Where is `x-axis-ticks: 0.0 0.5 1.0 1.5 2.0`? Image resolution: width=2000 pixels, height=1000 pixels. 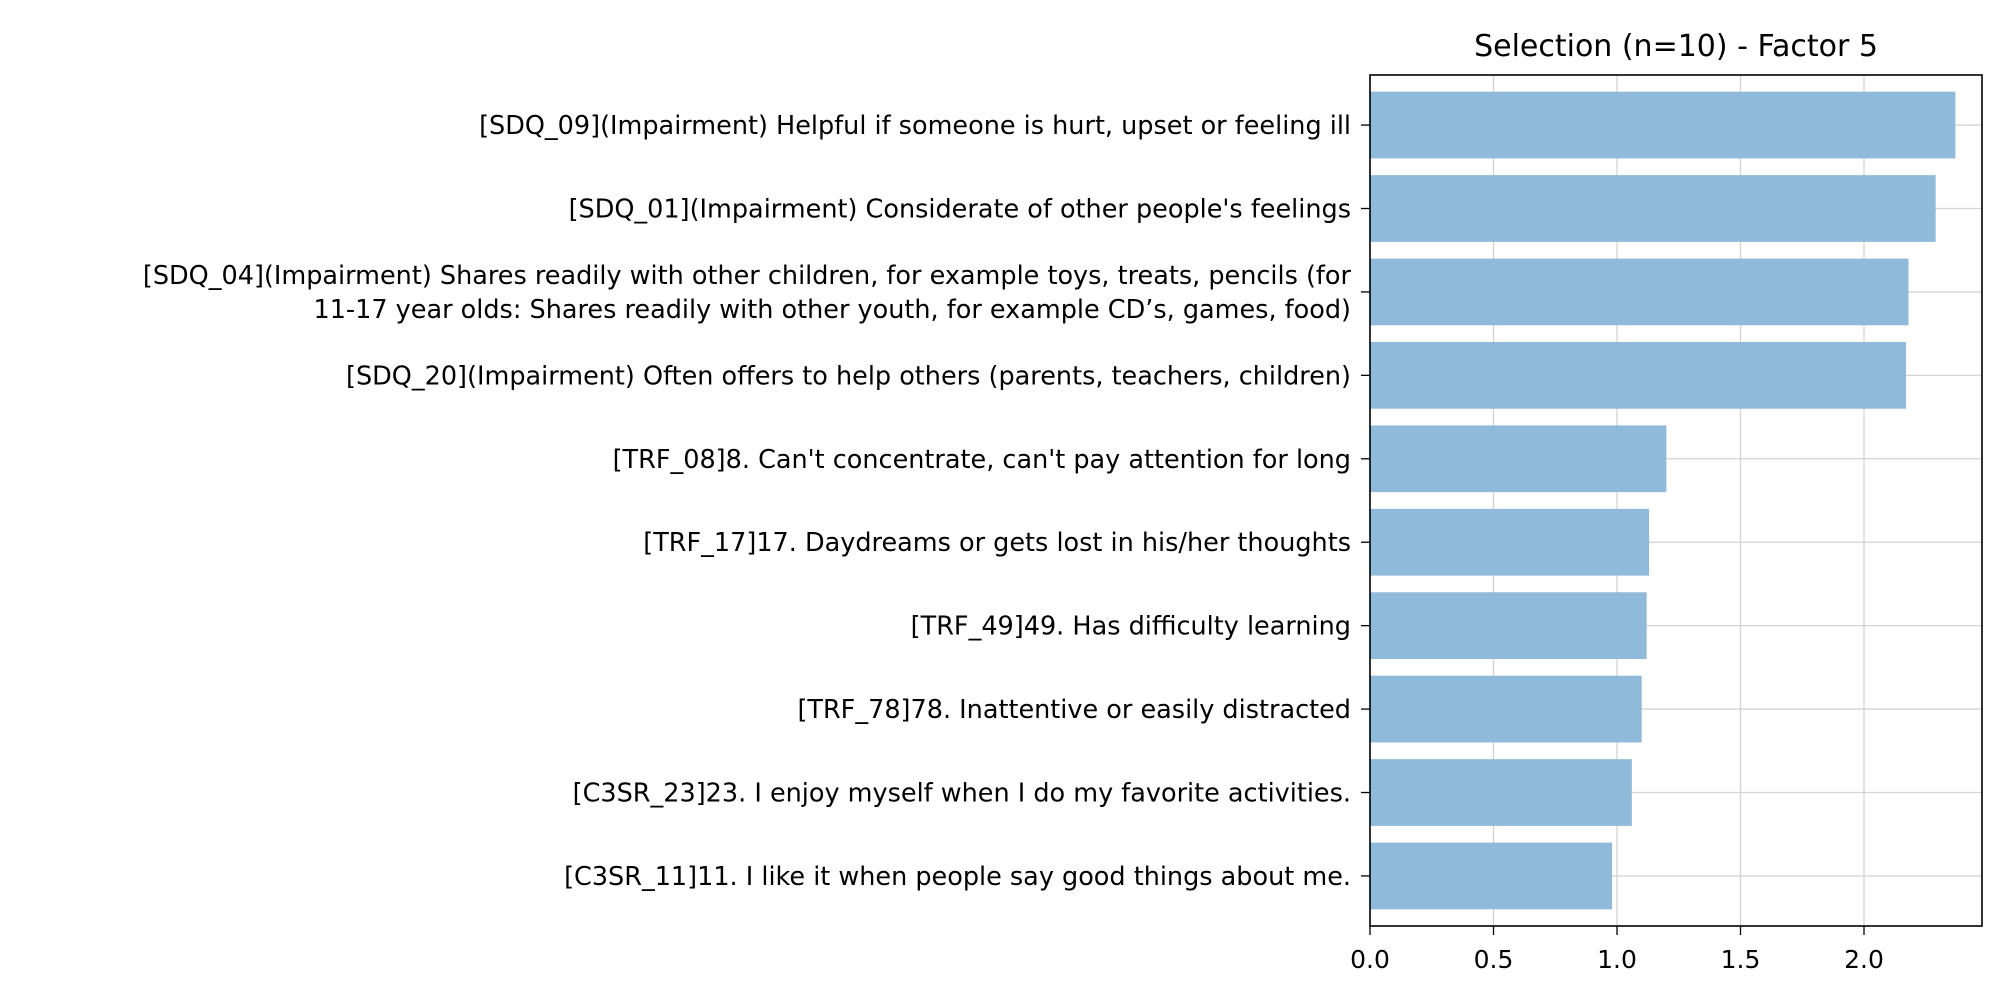 x-axis-ticks: 0.0 0.5 1.0 1.5 2.0 is located at coordinates (1617, 950).